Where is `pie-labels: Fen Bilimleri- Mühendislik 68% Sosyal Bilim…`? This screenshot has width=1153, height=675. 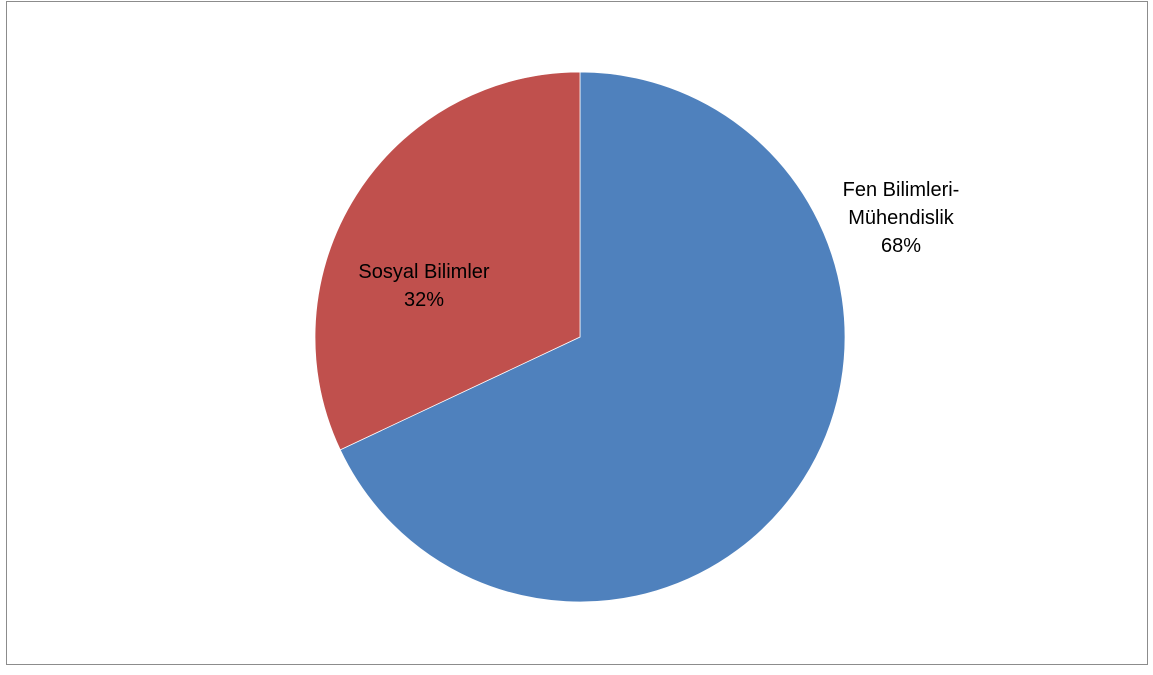
pie-labels: Fen Bilimleri- Mühendislik 68% Sosyal Bilim… is located at coordinates (658, 245).